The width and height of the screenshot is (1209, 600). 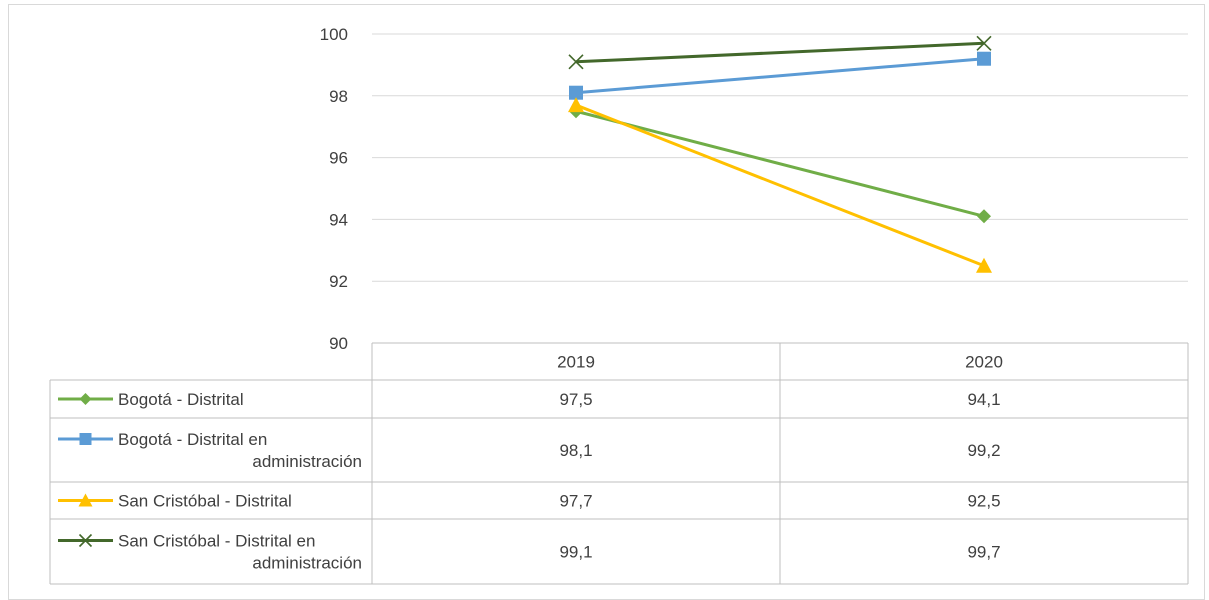 I want to click on data-table-value: 99,1, so click(x=575, y=552).